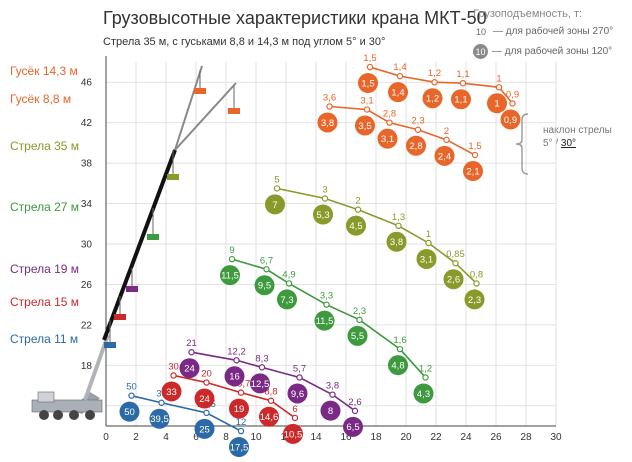 The height and width of the screenshot is (462, 632). What do you see at coordinates (41, 99) in the screenshot?
I see `boom-label-1: Гусёк 8,8 м` at bounding box center [41, 99].